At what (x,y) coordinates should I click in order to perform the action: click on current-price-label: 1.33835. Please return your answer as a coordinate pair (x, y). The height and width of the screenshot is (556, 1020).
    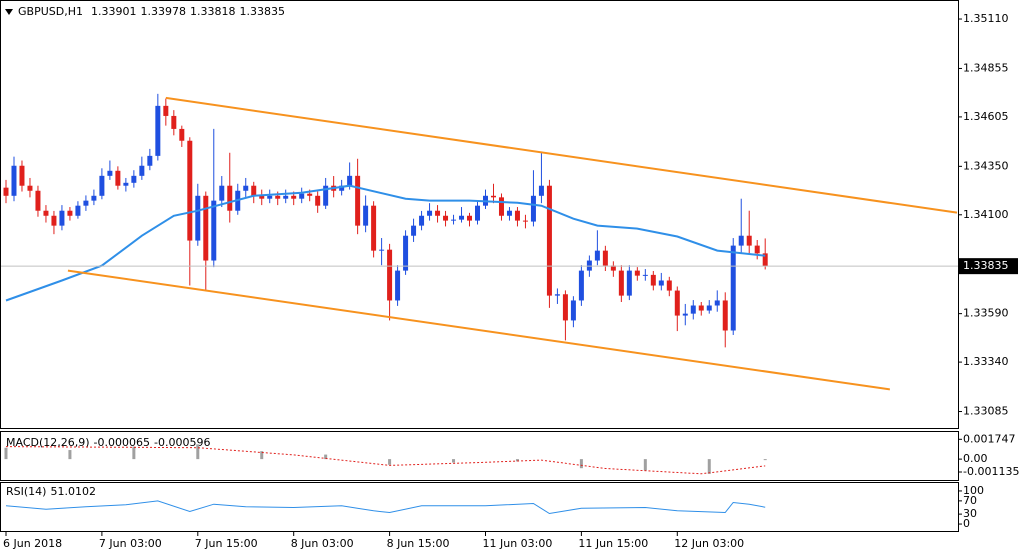
    Looking at the image, I should click on (986, 265).